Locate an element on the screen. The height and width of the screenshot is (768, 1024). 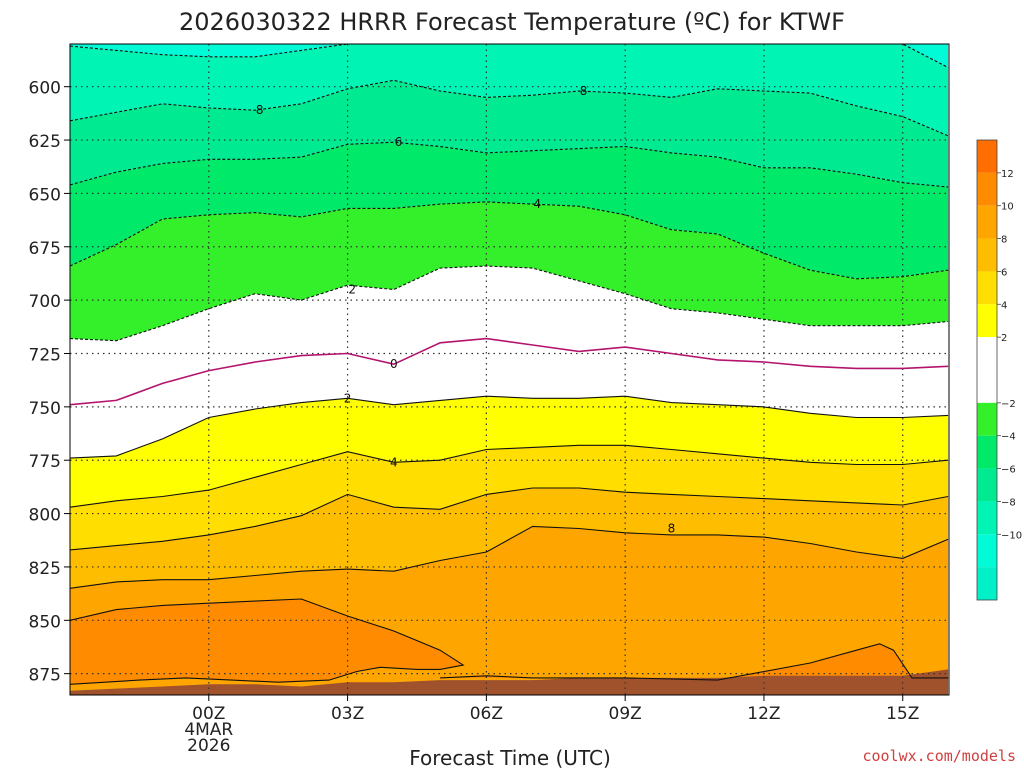
y-tick-label-625: 625 is located at coordinates (45, 142).